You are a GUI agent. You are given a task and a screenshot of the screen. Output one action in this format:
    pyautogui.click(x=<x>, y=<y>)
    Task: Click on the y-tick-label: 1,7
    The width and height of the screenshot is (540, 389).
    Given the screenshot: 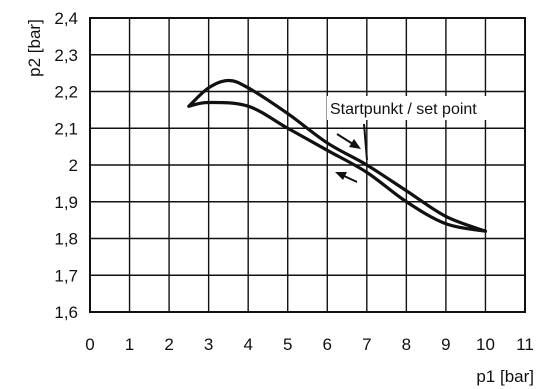 What is the action you would take?
    pyautogui.click(x=66, y=275)
    